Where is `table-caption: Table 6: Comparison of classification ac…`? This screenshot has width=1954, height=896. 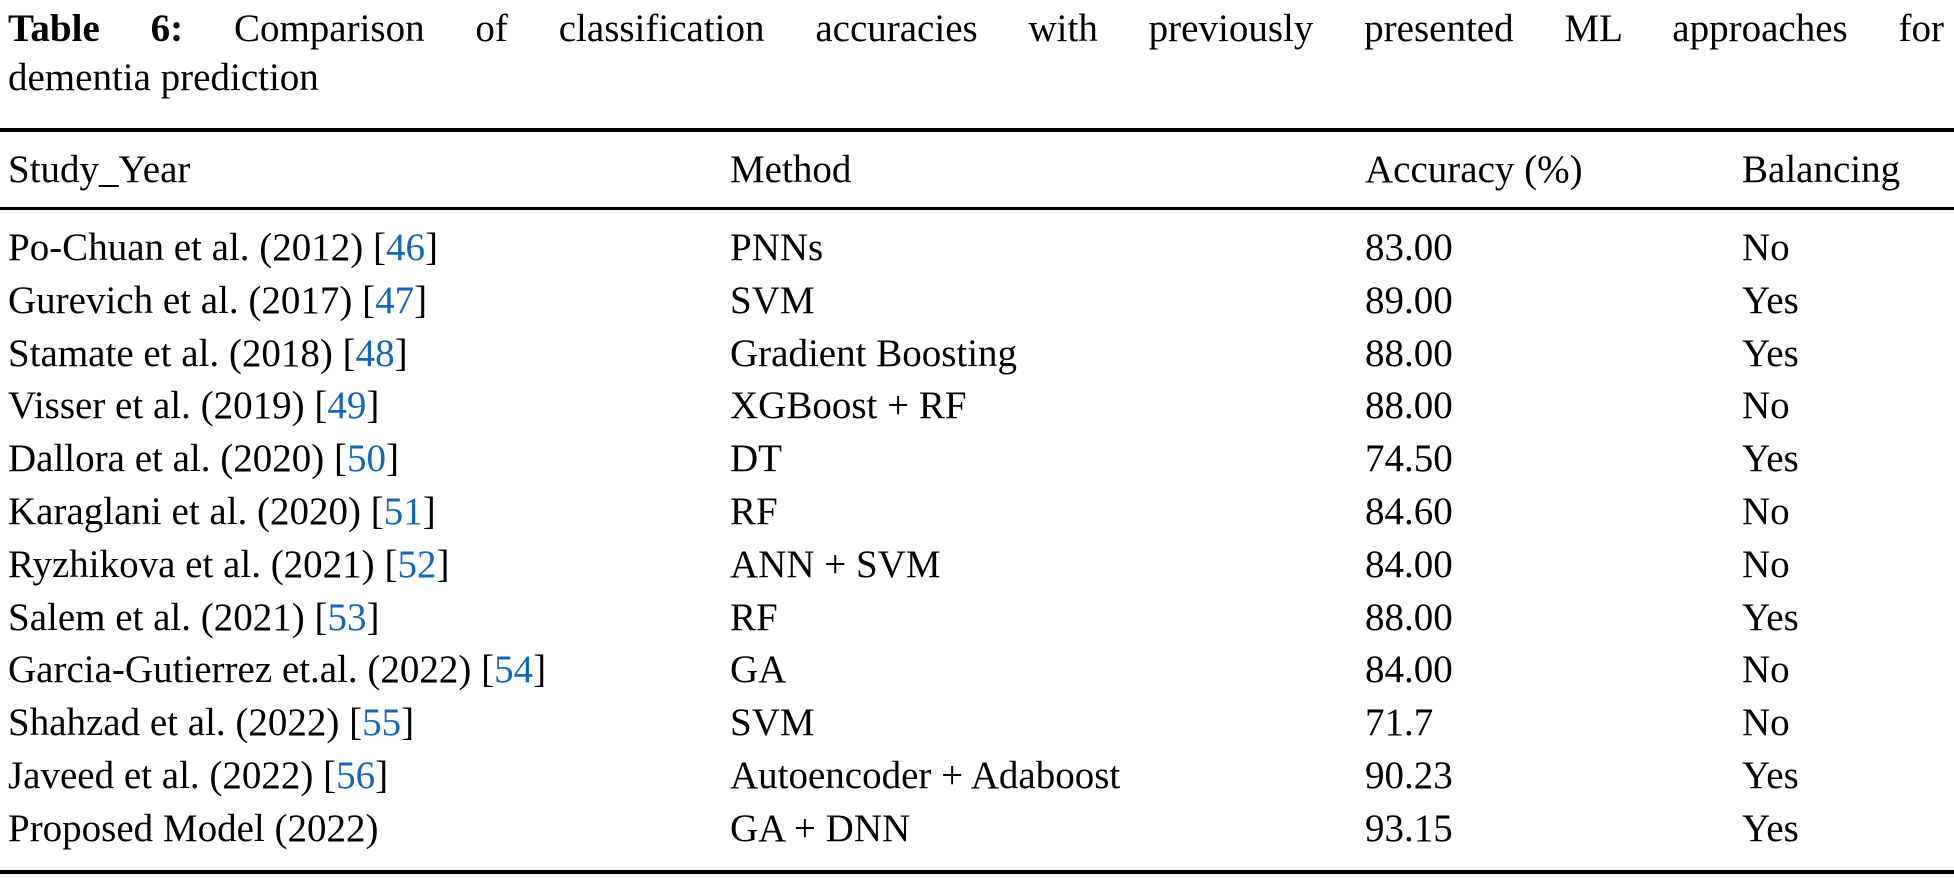
table-caption: Table 6: Comparison of classification ac… is located at coordinates (977, 51).